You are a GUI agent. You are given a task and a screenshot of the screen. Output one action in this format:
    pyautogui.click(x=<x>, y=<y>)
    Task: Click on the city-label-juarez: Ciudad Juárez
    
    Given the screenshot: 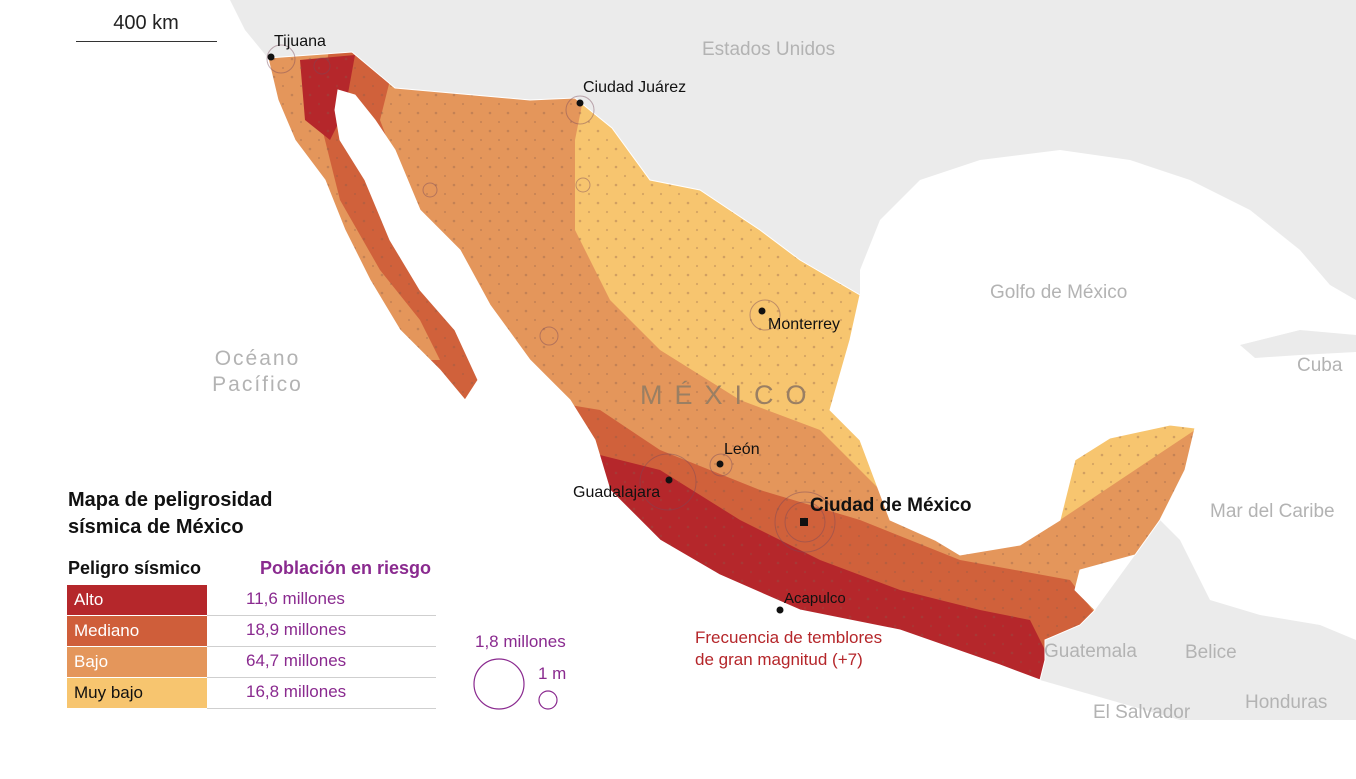 What is the action you would take?
    pyautogui.click(x=635, y=87)
    